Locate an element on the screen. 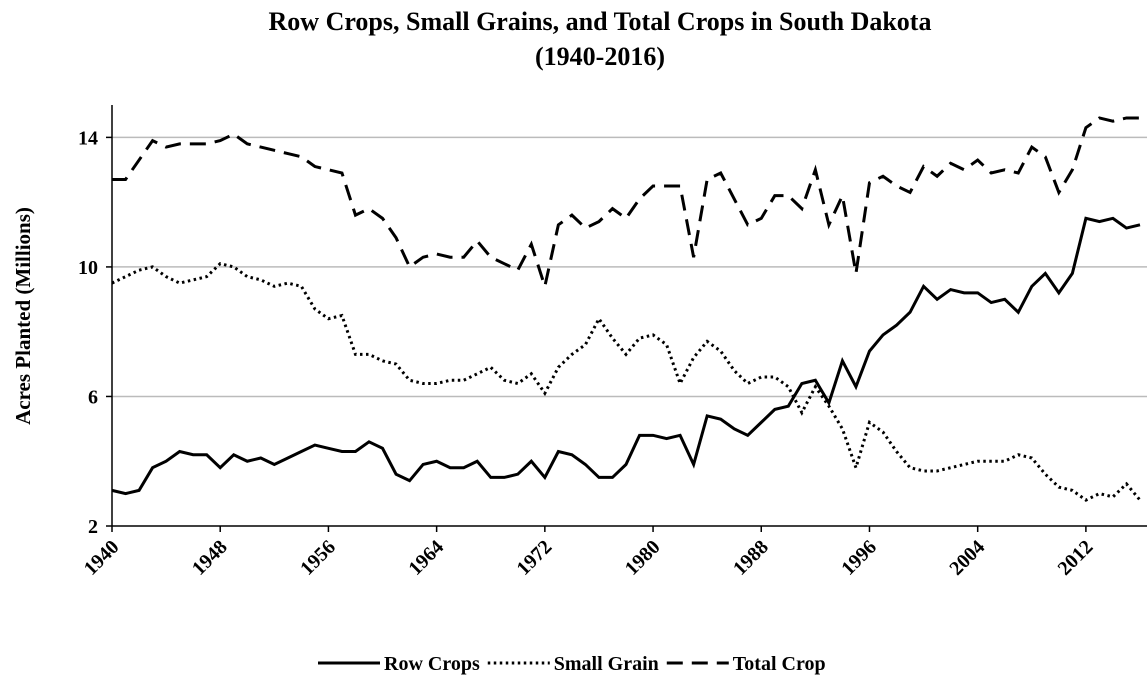  x-tick-label: 2004 is located at coordinates (967, 558).